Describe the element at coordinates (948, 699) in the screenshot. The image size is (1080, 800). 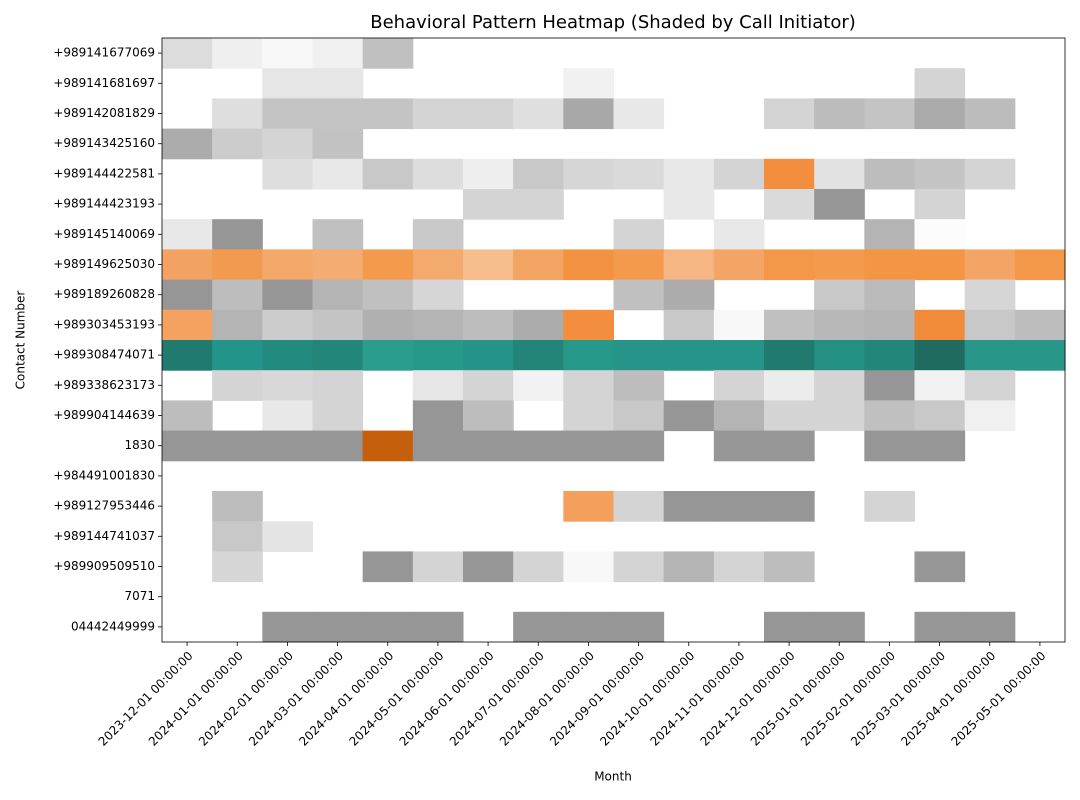
I see `x-tick-label: 2025-04-01 00:00:00` at that location.